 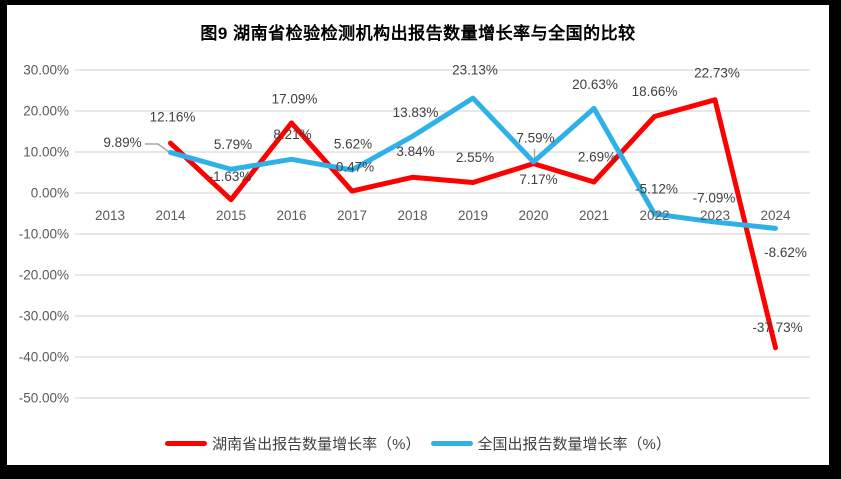 What do you see at coordinates (186, 443) in the screenshot?
I see `hunan-line-swatch-icon` at bounding box center [186, 443].